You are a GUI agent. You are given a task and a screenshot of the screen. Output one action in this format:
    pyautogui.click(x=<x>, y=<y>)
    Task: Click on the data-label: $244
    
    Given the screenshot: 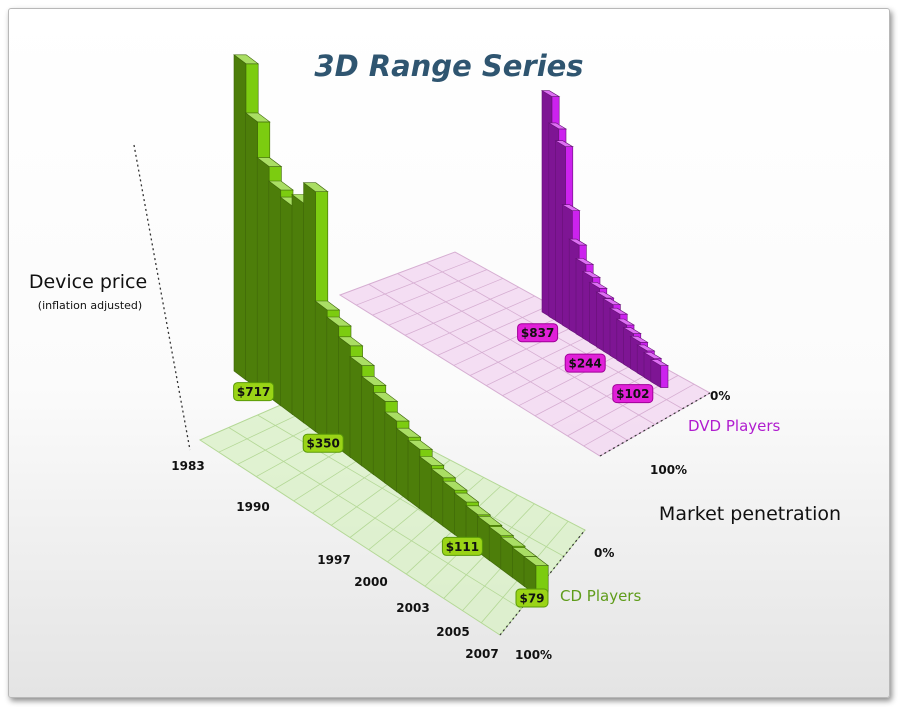 What is the action you would take?
    pyautogui.click(x=585, y=363)
    